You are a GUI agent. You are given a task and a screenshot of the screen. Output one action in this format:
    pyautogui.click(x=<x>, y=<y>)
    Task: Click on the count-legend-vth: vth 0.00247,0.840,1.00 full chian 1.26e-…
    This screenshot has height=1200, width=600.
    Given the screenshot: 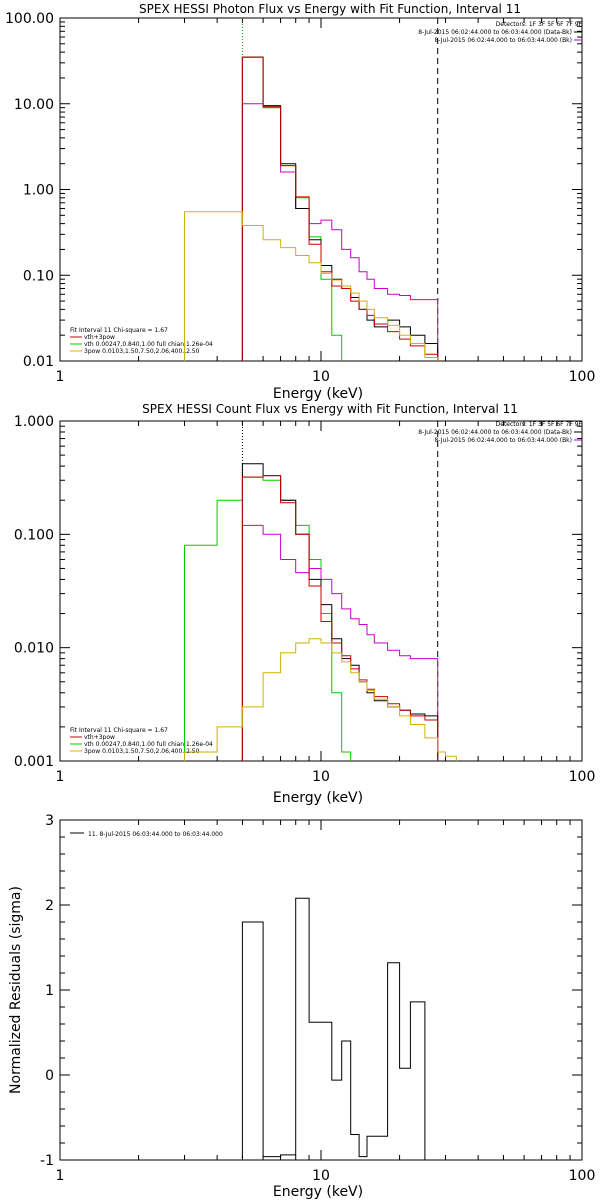 What is the action you would take?
    pyautogui.click(x=148, y=744)
    